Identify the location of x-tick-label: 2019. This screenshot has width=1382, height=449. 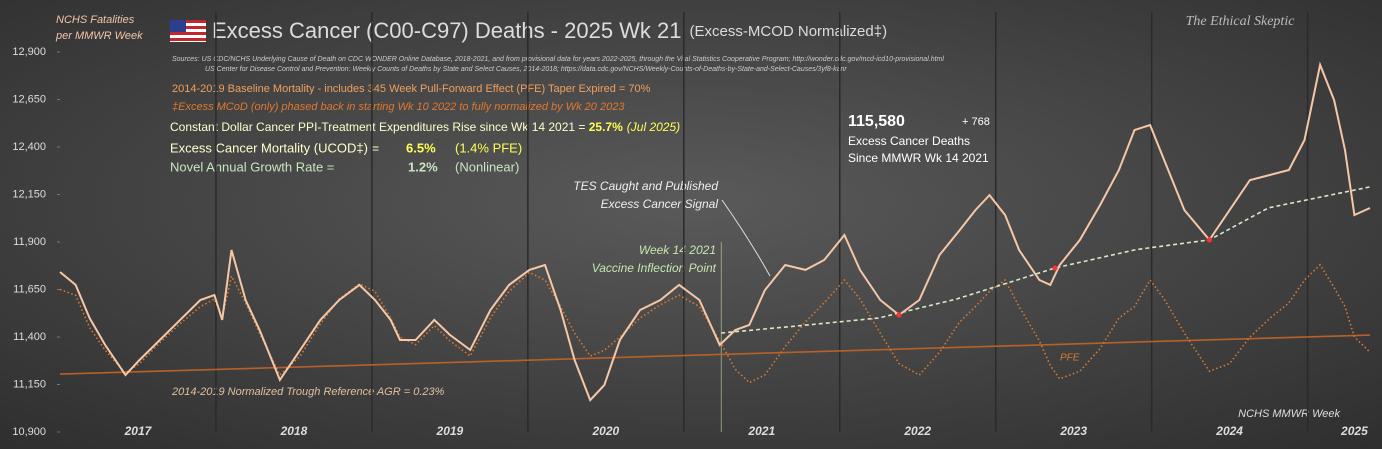
(450, 431).